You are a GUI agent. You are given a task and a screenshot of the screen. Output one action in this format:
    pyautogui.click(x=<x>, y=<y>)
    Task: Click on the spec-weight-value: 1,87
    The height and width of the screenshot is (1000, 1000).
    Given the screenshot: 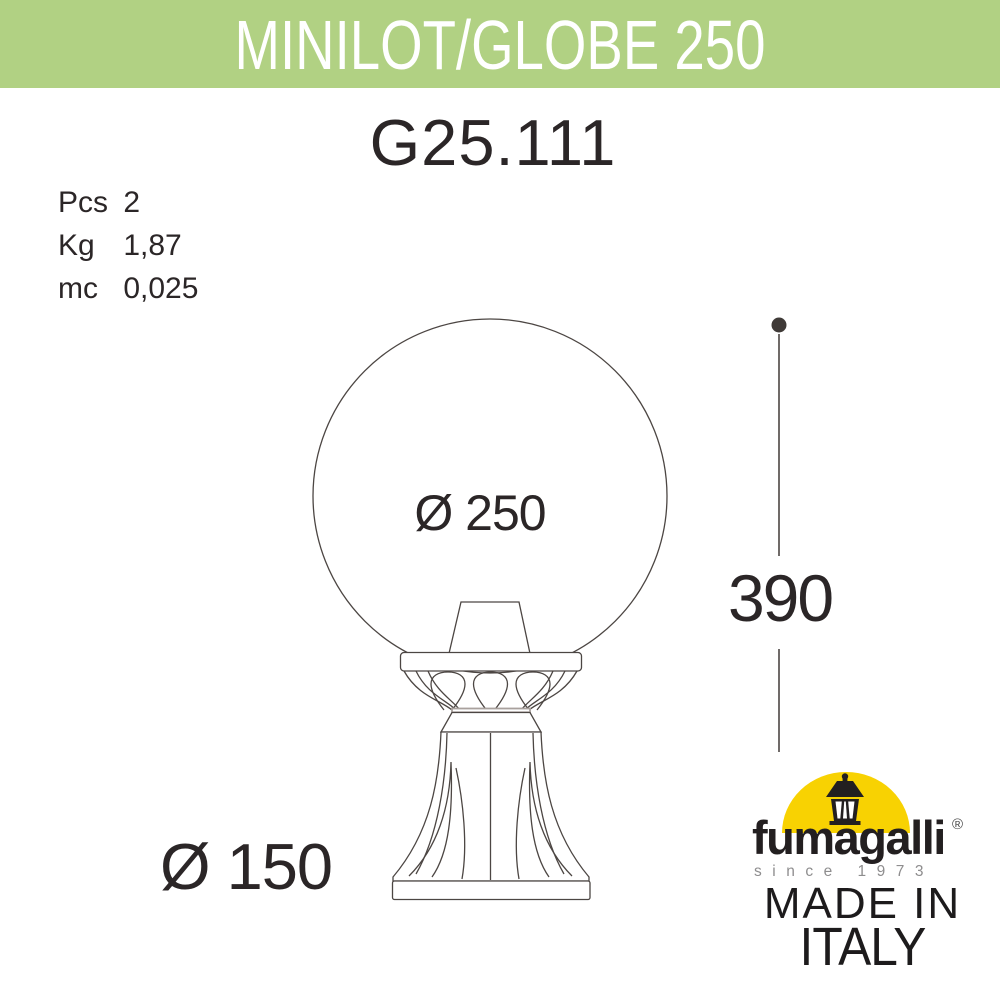 What is the action you would take?
    pyautogui.click(x=152, y=245)
    